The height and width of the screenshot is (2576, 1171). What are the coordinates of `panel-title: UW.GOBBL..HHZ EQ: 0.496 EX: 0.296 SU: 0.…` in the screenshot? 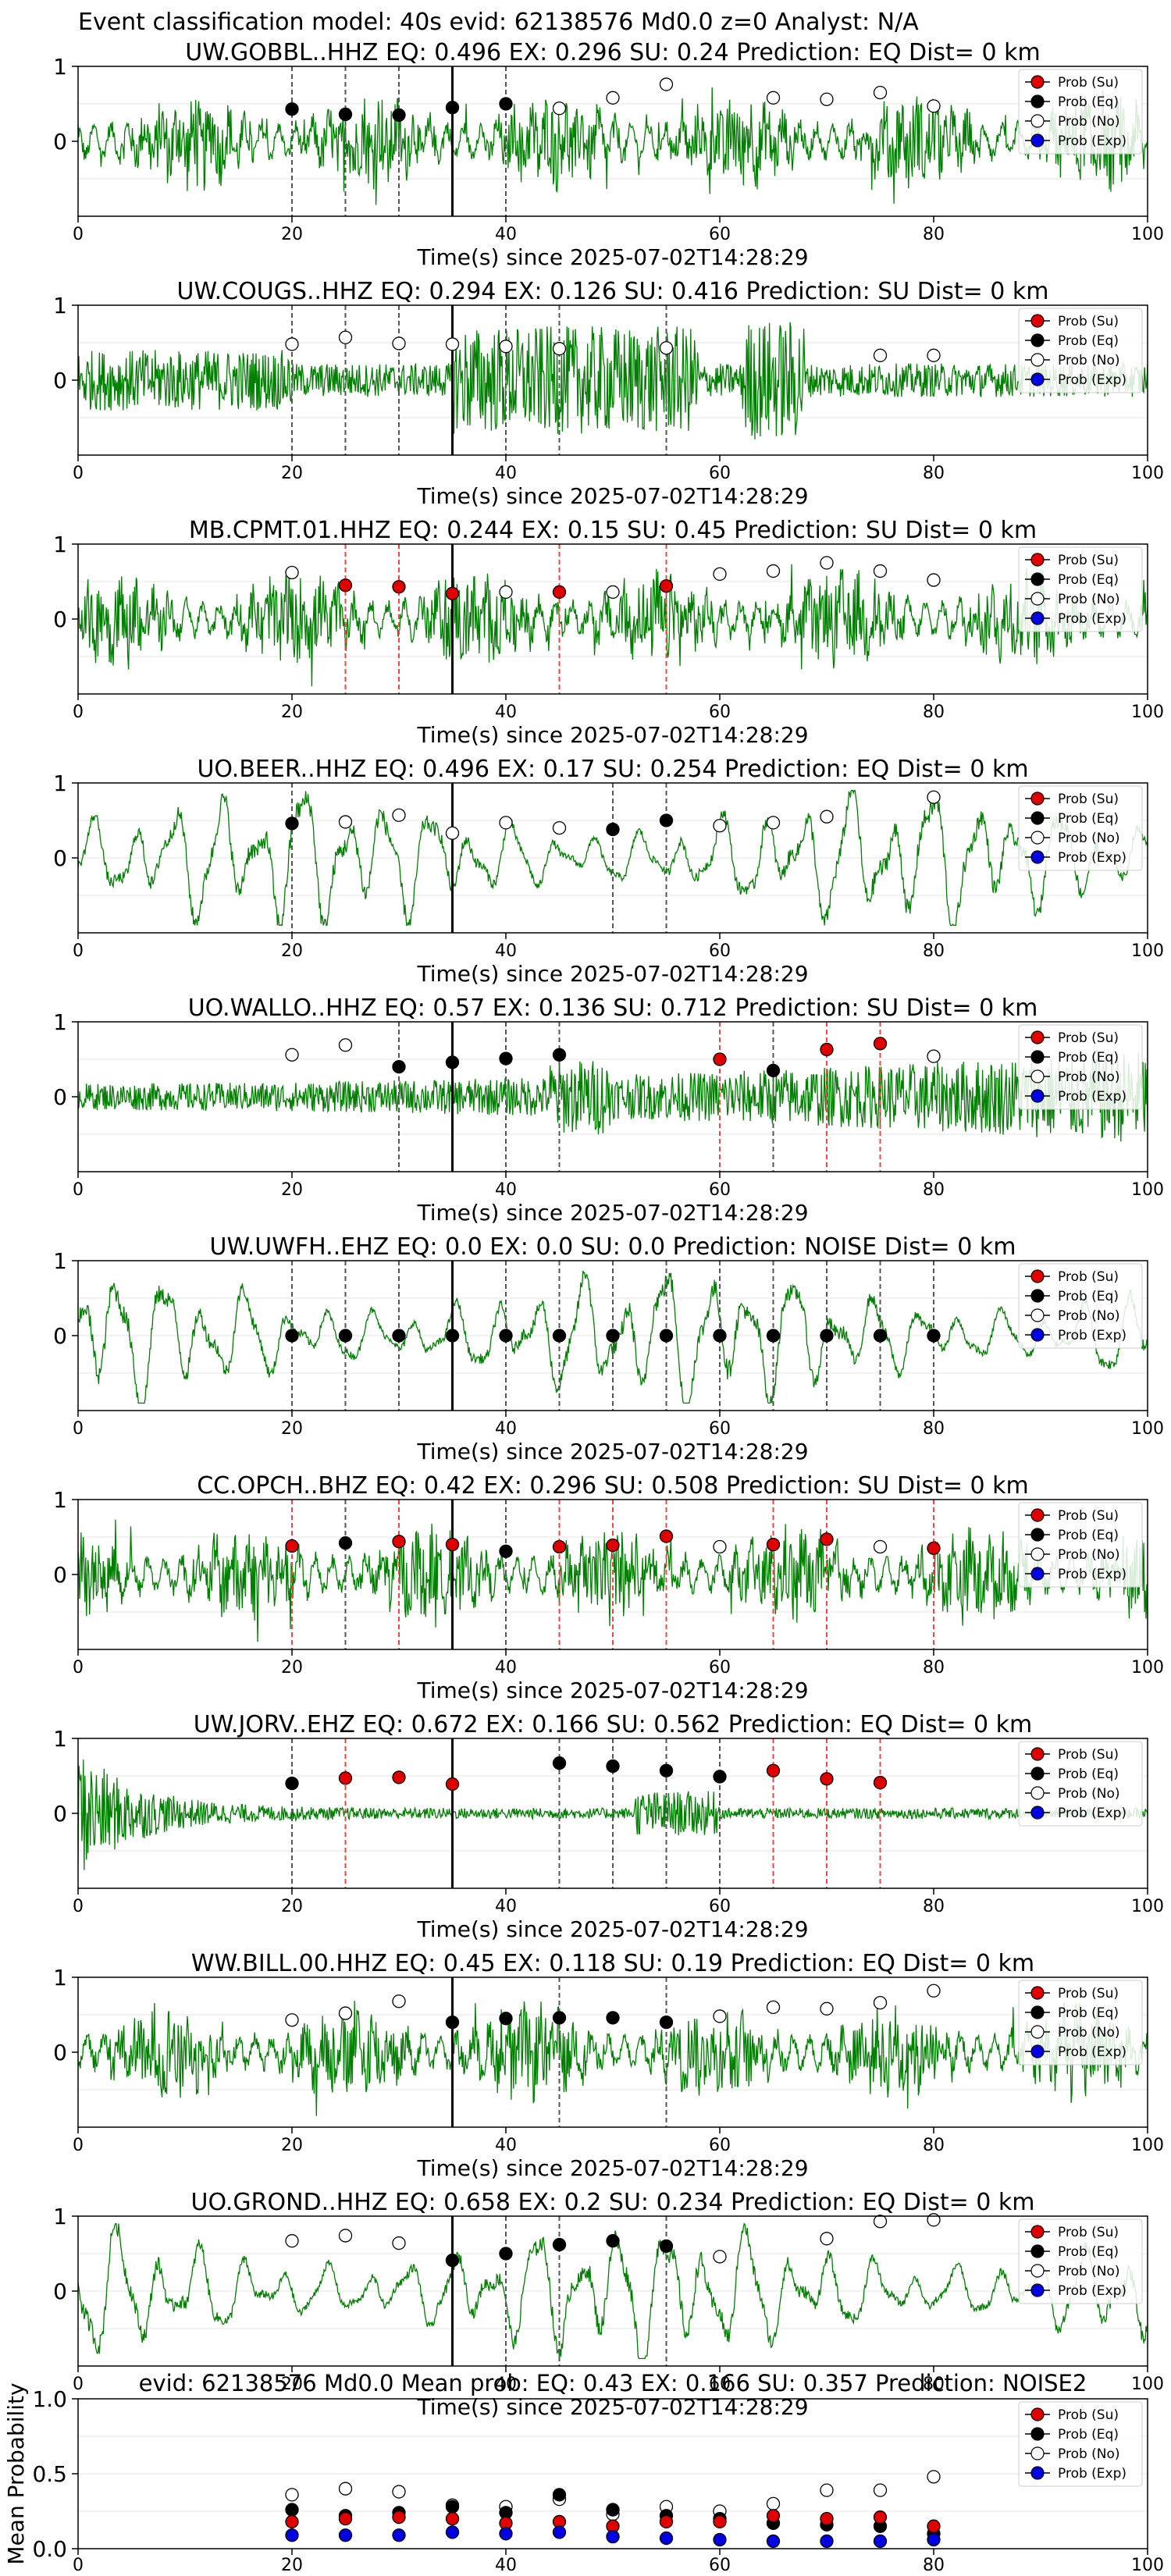 It's located at (612, 52).